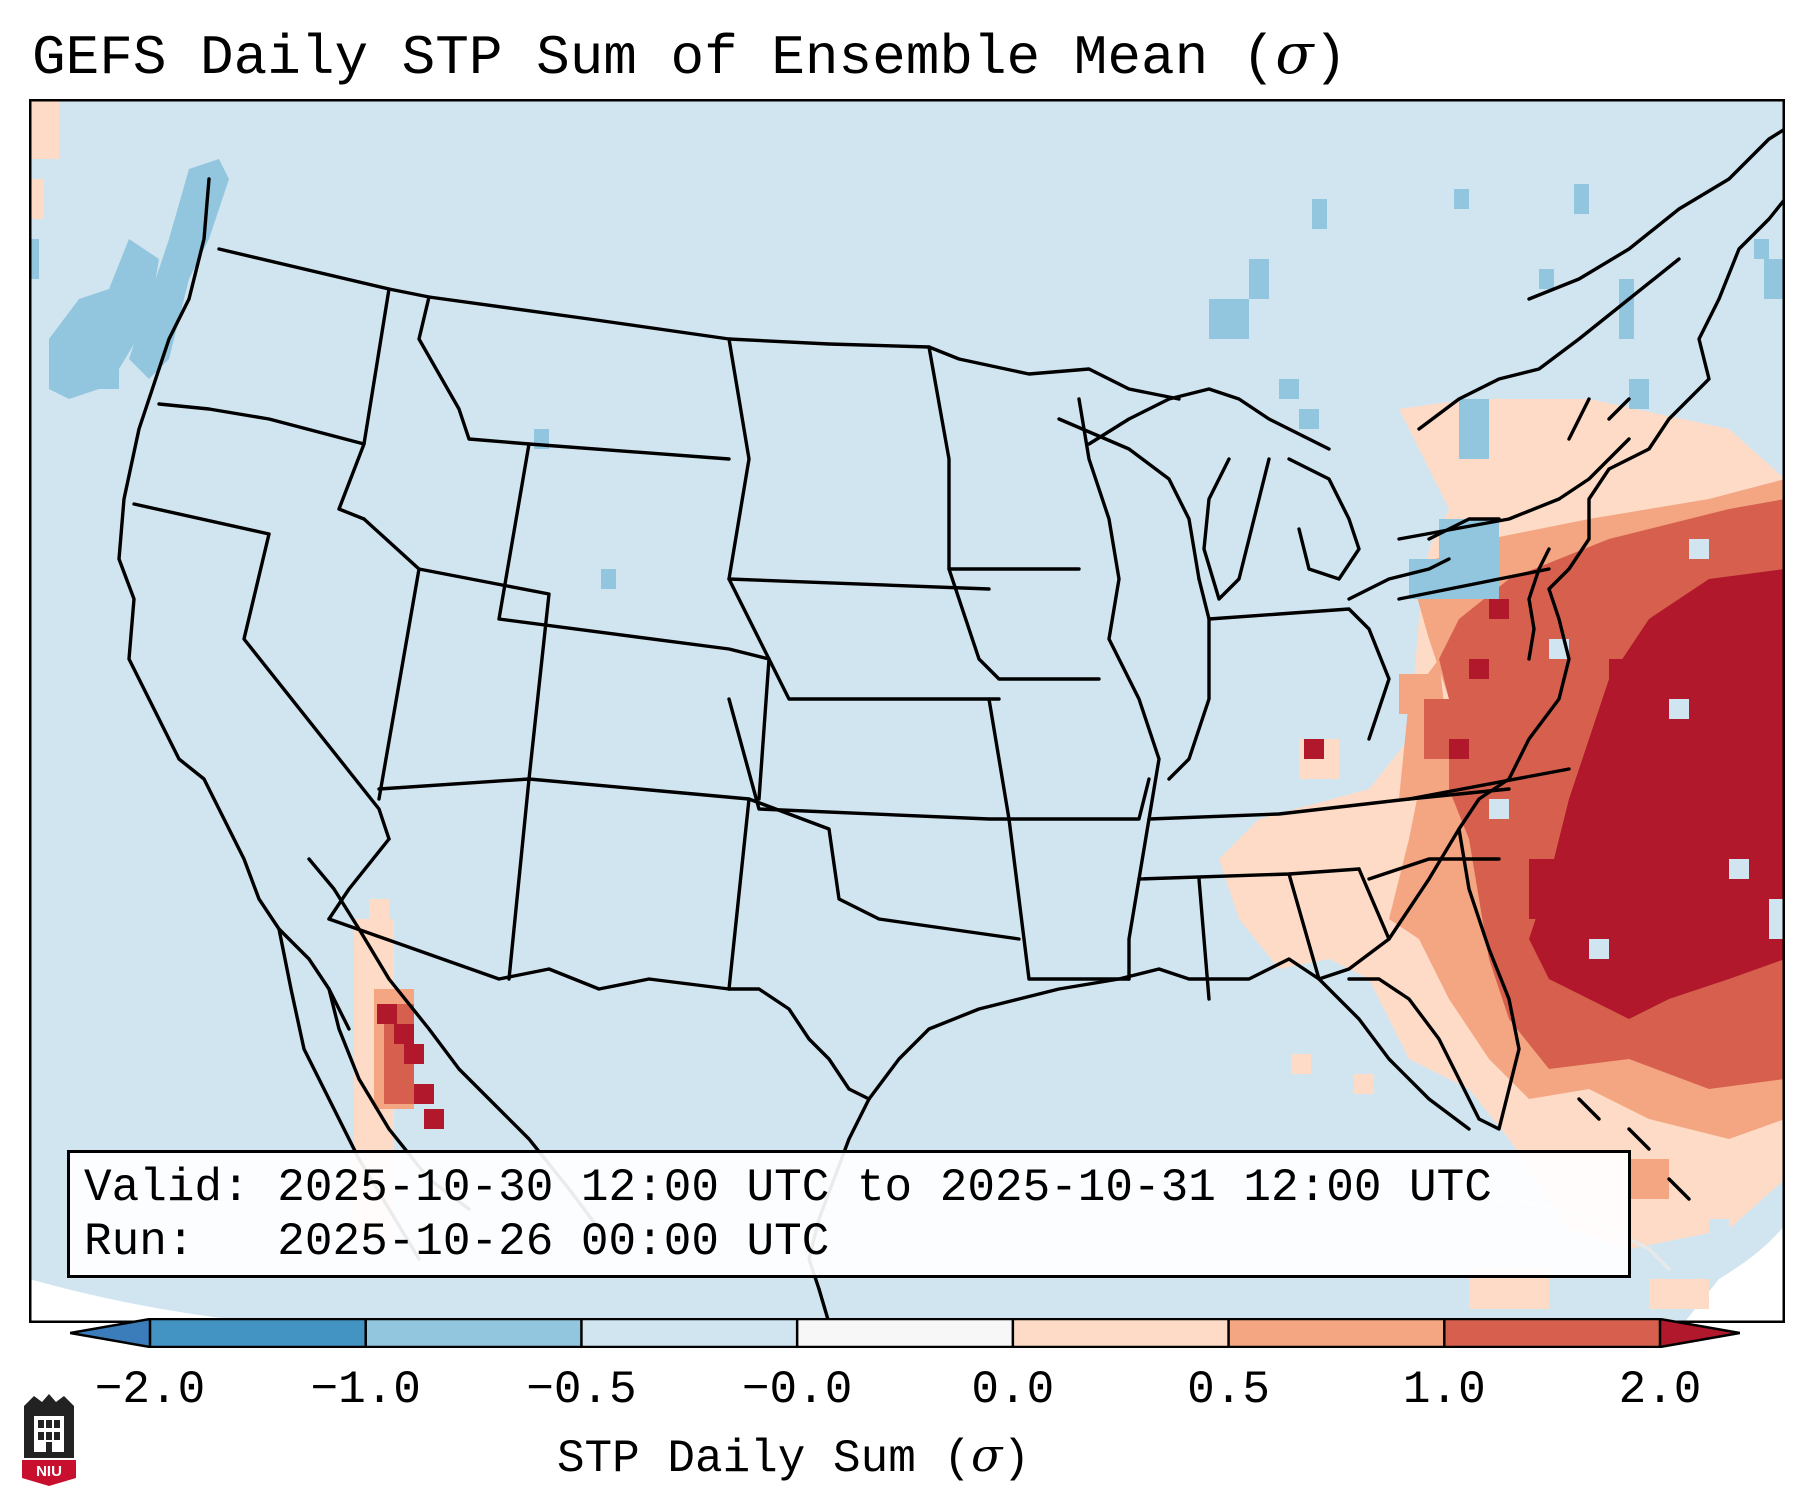  What do you see at coordinates (1399, 579) in the screenshot?
I see `great-lakes-erie` at bounding box center [1399, 579].